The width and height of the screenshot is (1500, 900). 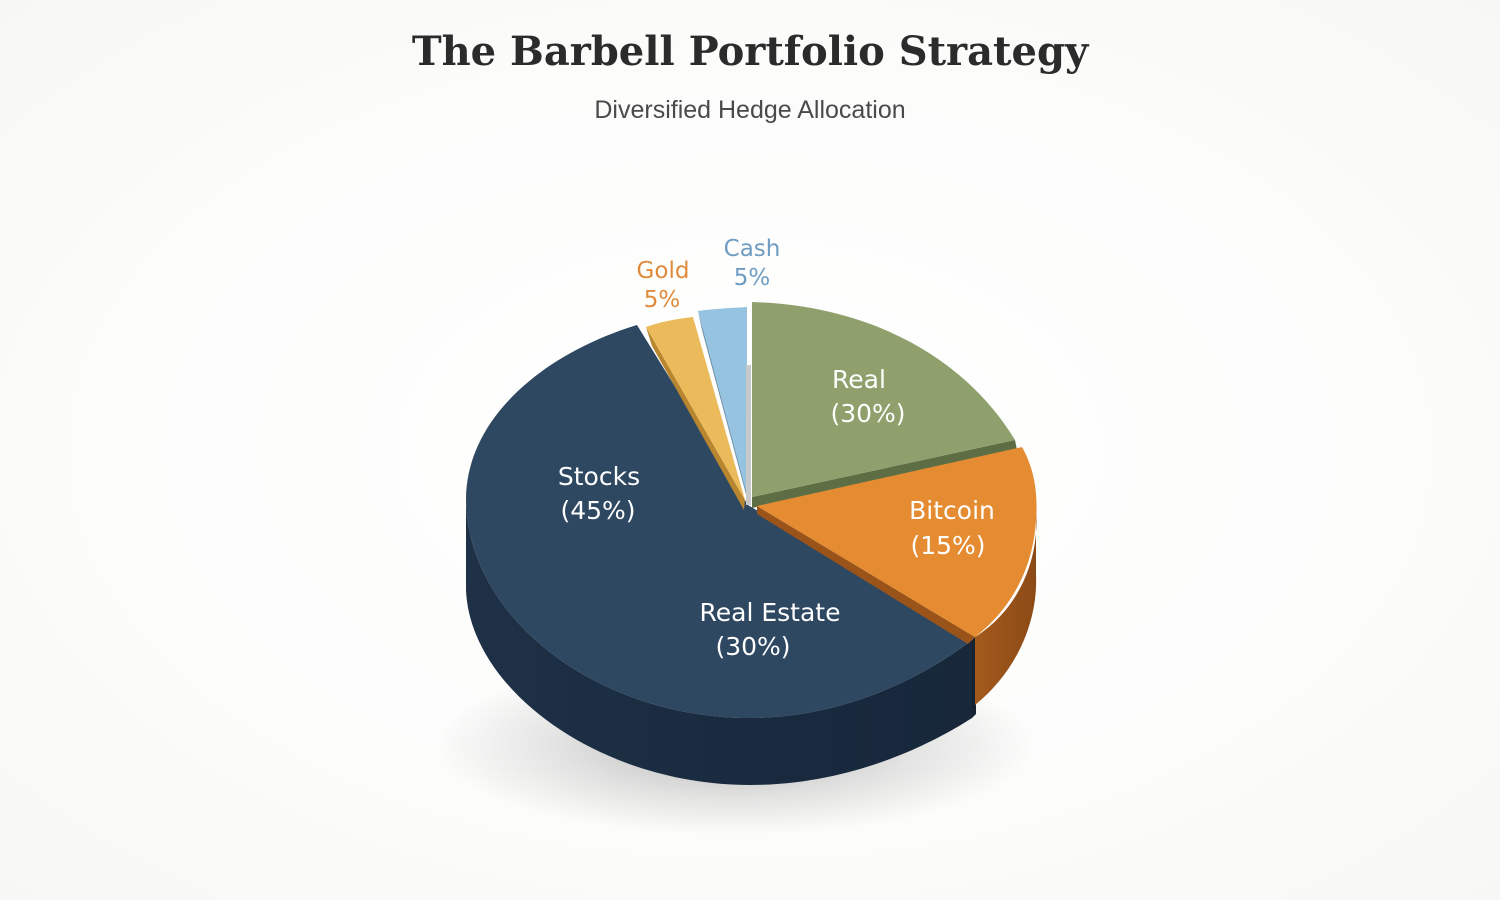 What do you see at coordinates (752, 278) in the screenshot?
I see `label-cash-pct: 5%` at bounding box center [752, 278].